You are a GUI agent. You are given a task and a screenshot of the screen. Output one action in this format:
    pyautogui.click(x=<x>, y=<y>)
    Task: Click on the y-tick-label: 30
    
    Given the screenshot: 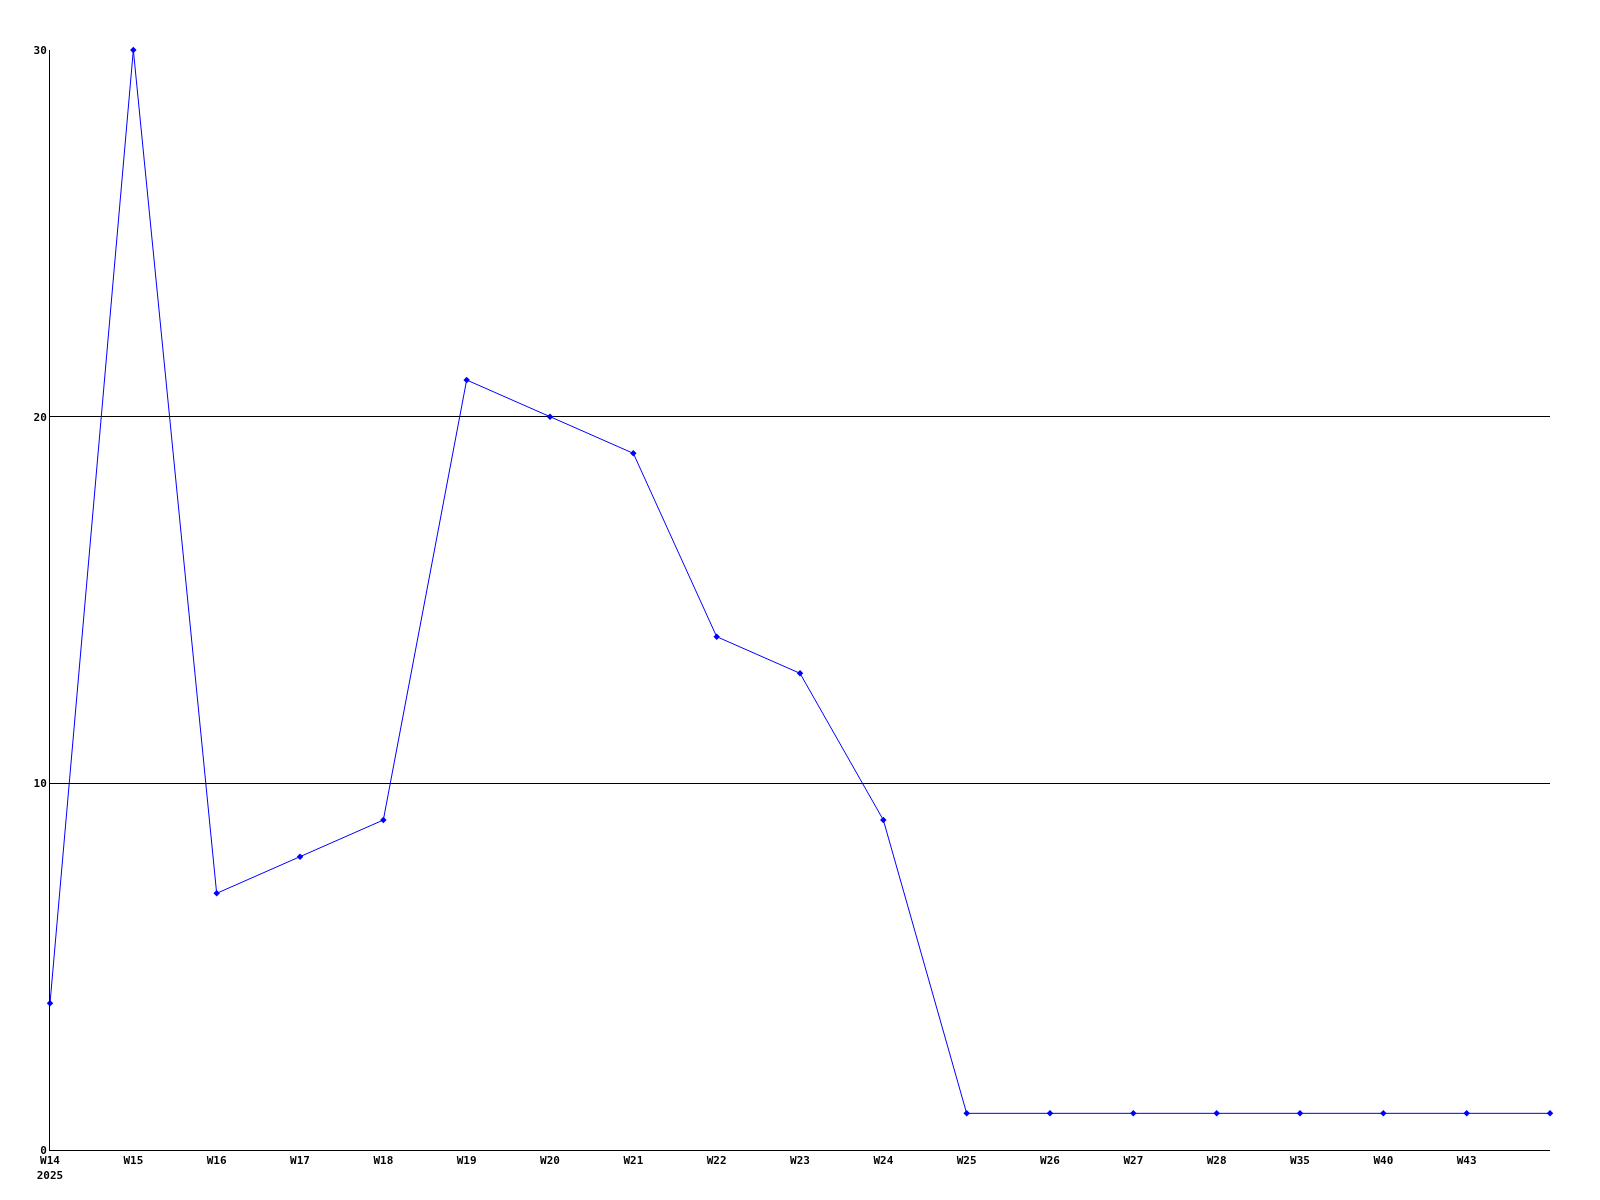 What is the action you would take?
    pyautogui.click(x=40, y=50)
    